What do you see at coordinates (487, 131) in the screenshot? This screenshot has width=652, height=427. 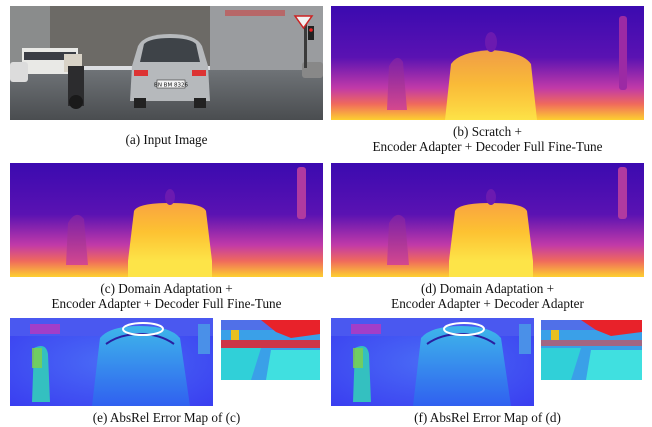 I see `caption-b-line1: (b) Scratch +` at bounding box center [487, 131].